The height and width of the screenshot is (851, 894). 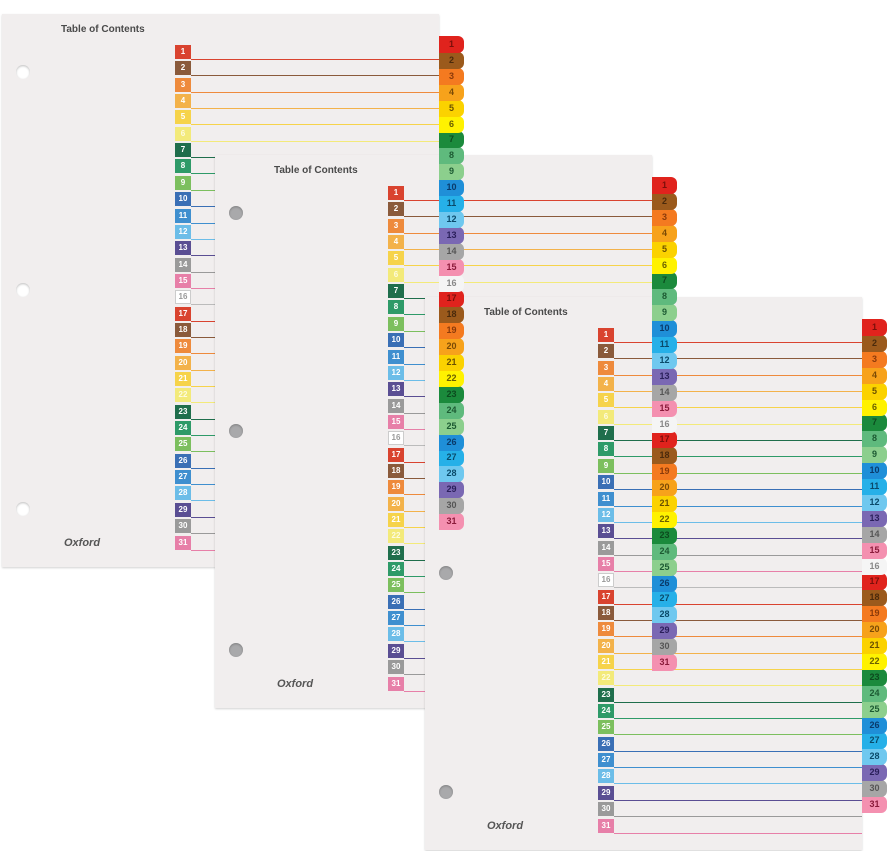 I want to click on entry-number: 6, so click(x=183, y=133).